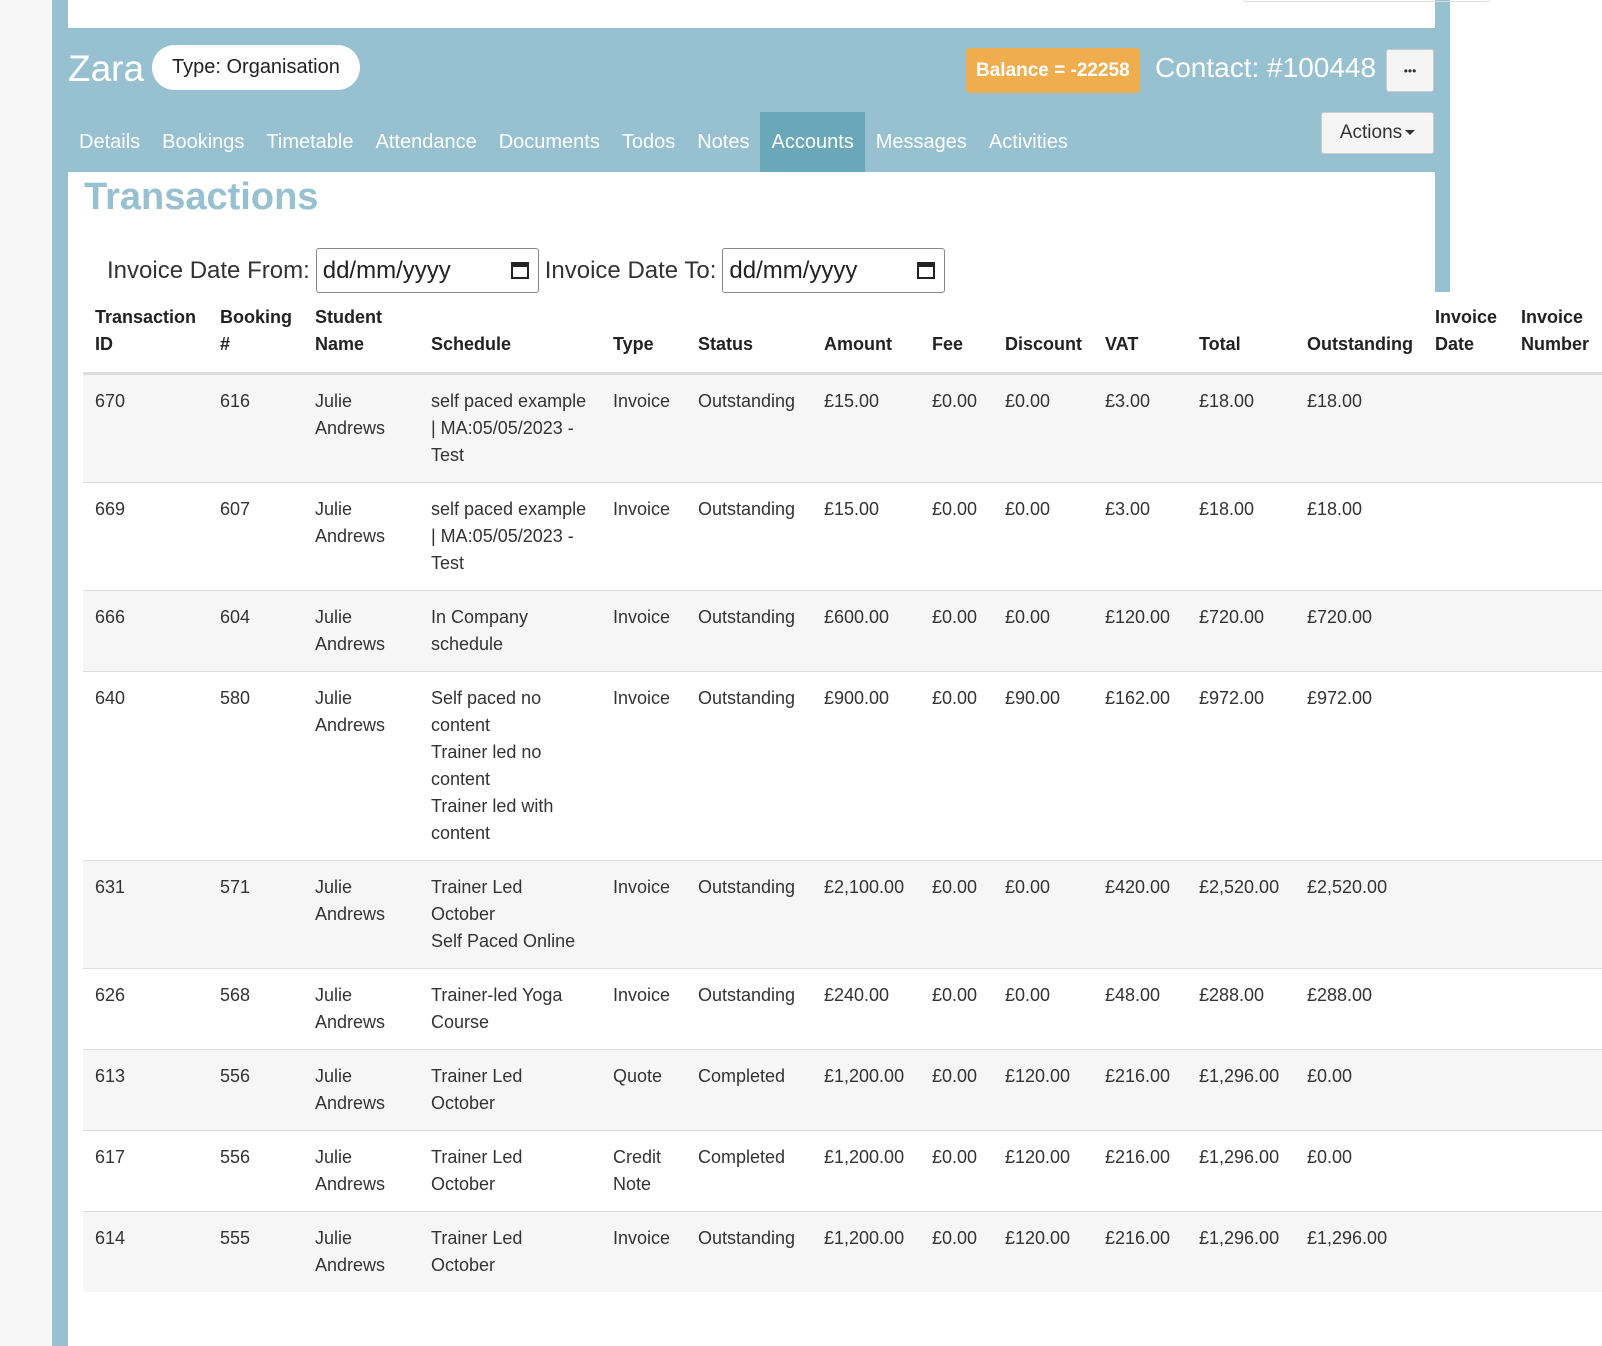 The image size is (1602, 1346). Describe the element at coordinates (510, 335) in the screenshot. I see `column-header: Schedule` at that location.